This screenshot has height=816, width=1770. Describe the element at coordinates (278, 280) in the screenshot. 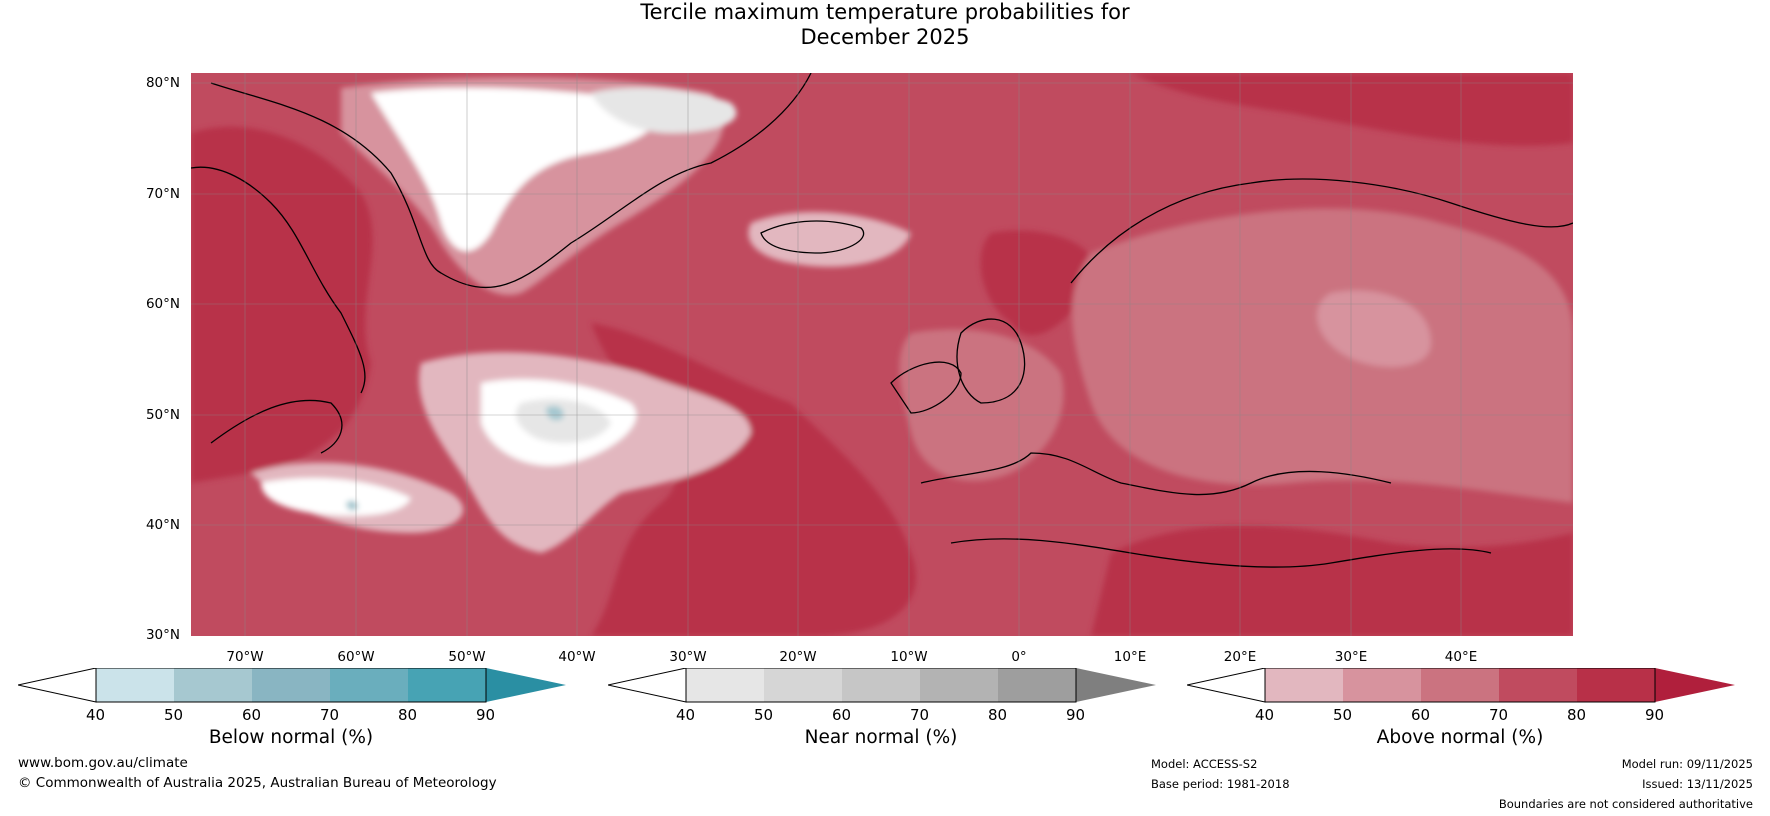

I see `coast-labrador` at that location.